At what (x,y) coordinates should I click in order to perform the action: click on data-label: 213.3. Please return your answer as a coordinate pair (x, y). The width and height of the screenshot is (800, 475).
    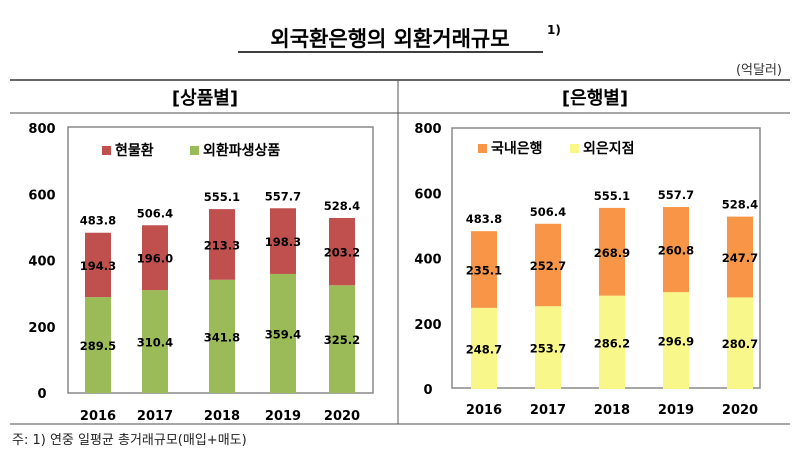
    Looking at the image, I should click on (222, 245).